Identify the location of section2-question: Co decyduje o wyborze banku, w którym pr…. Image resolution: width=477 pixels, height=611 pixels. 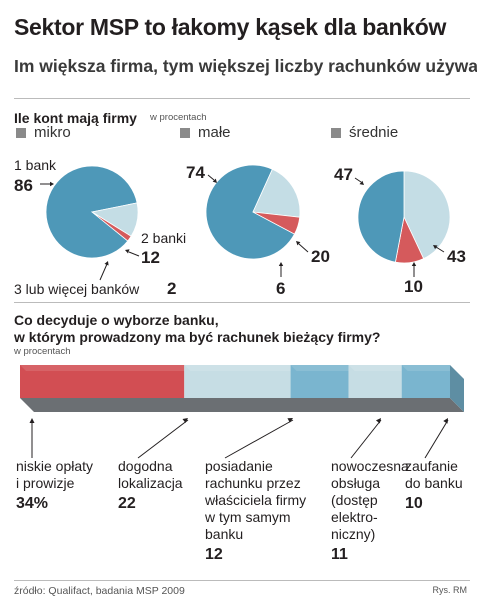
(197, 329).